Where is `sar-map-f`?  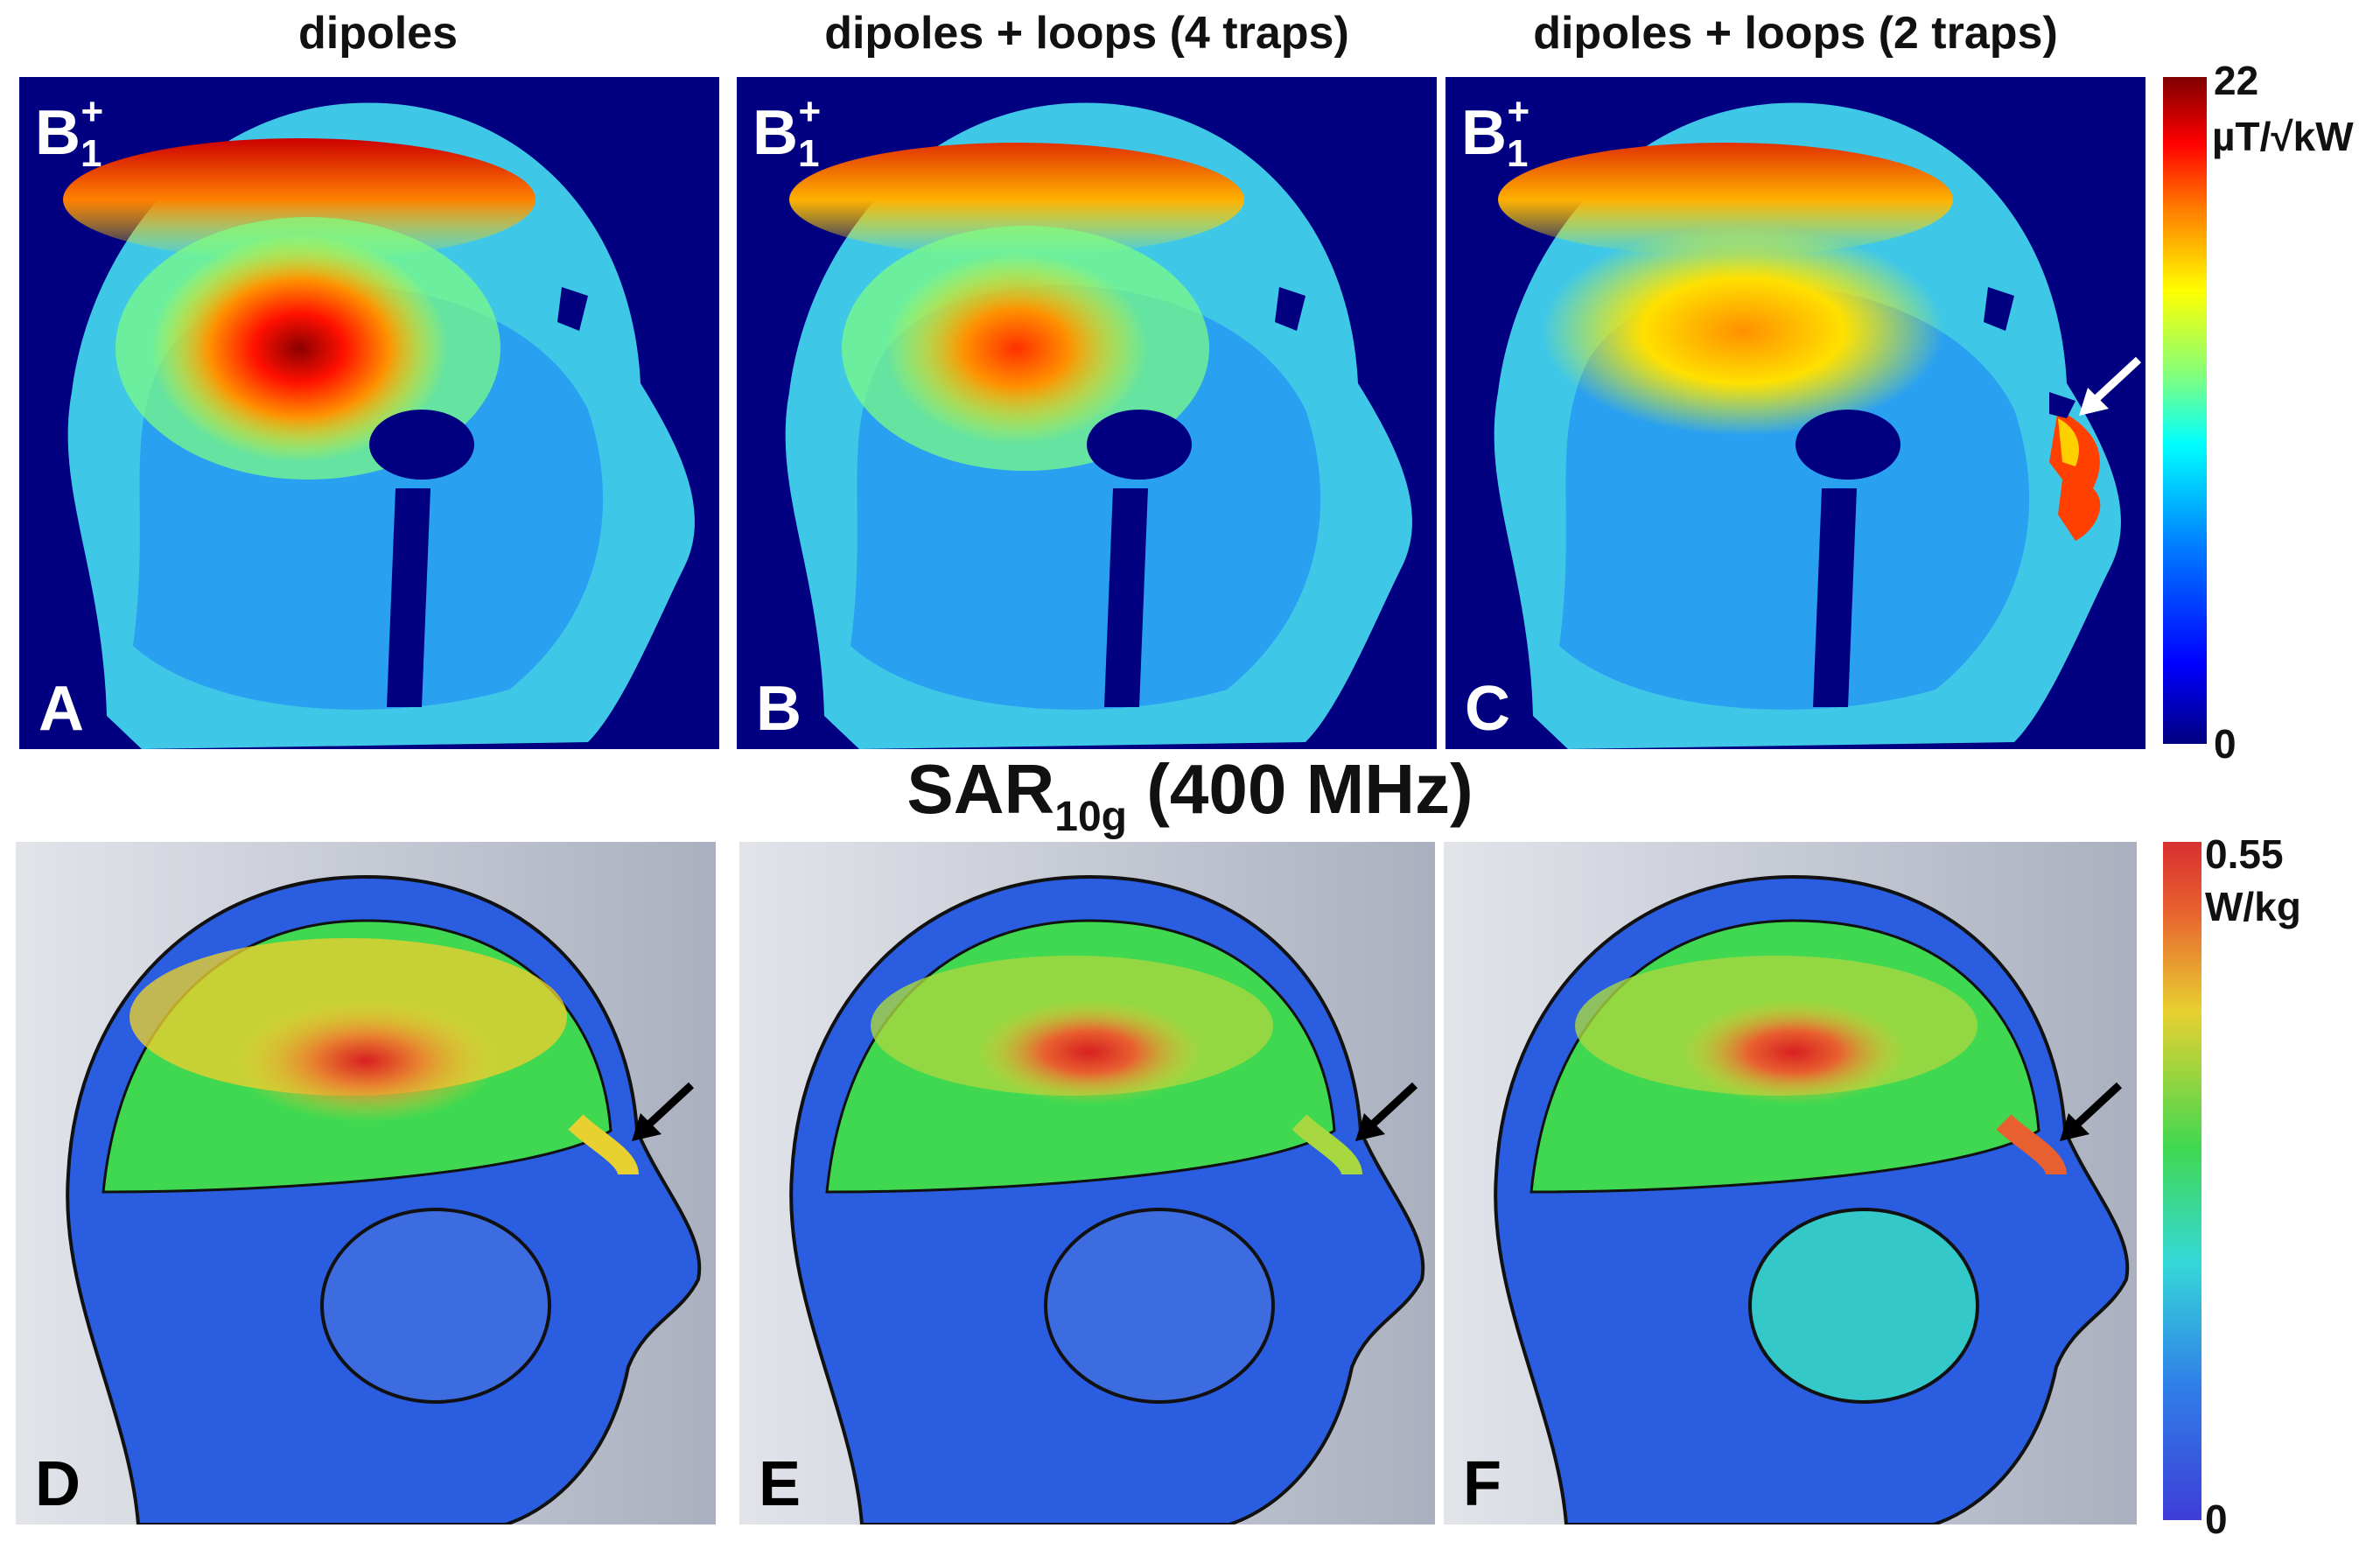 sar-map-f is located at coordinates (1812, 1199).